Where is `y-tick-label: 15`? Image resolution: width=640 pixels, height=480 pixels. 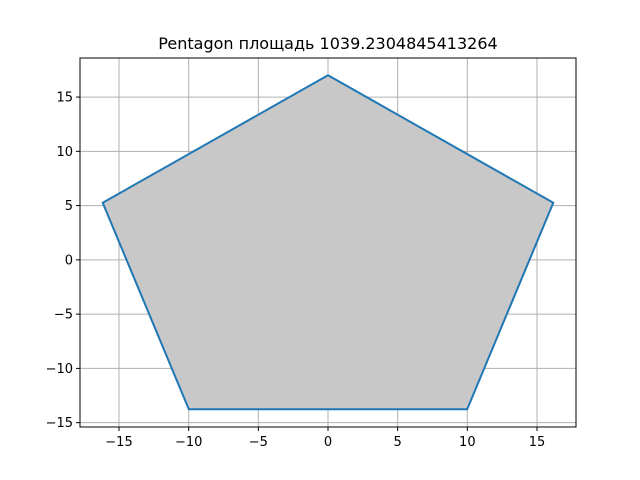
y-tick-label: 15 is located at coordinates (64, 98).